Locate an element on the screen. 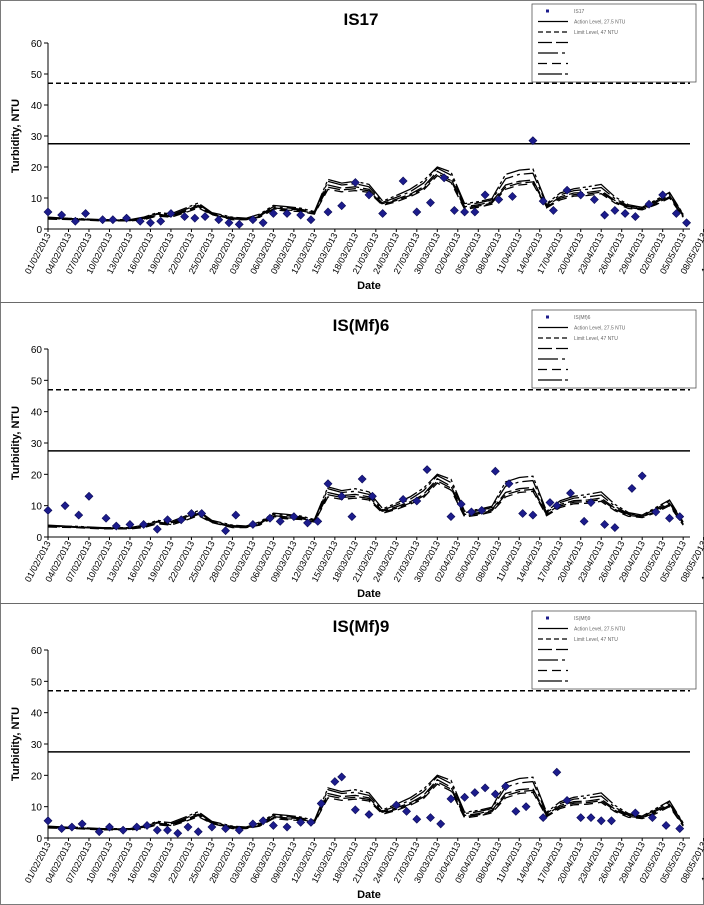 The width and height of the screenshot is (704, 905). y-axis-label: Turbidity, NTU is located at coordinates (16, 744).